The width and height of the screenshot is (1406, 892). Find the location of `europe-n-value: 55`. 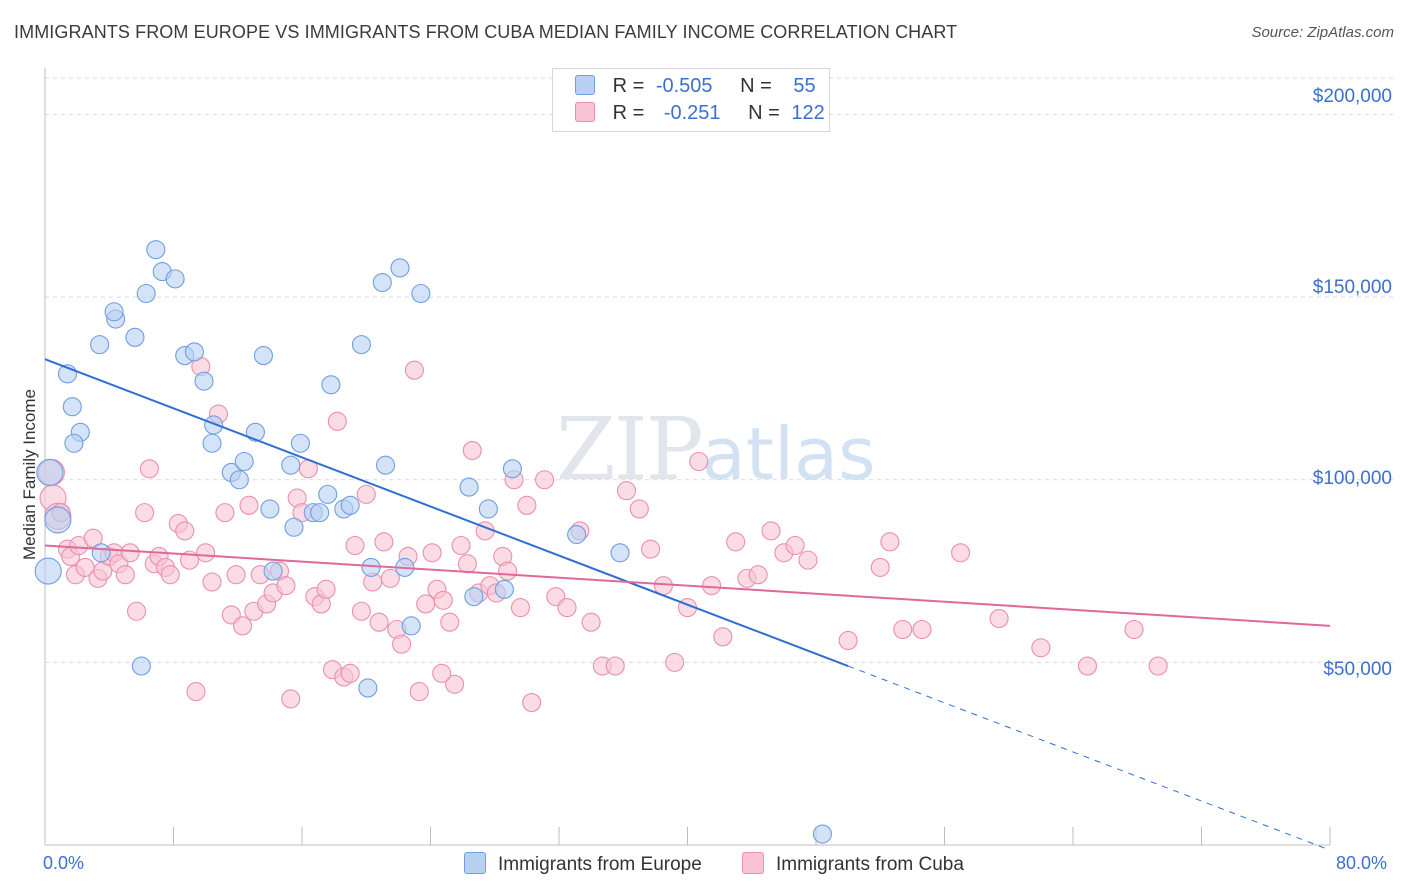

europe-n-value: 55 is located at coordinates (804, 86).